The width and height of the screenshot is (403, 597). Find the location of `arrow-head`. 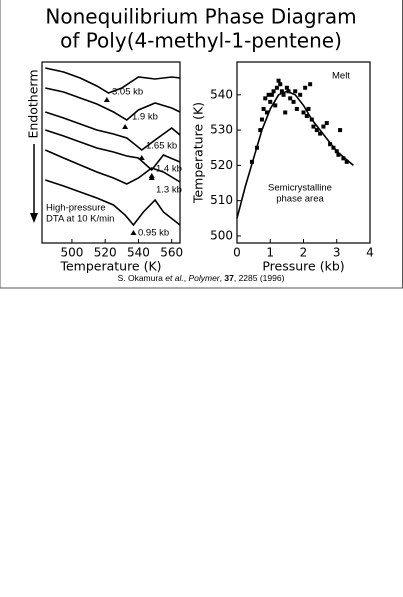

arrow-head is located at coordinates (34, 218).